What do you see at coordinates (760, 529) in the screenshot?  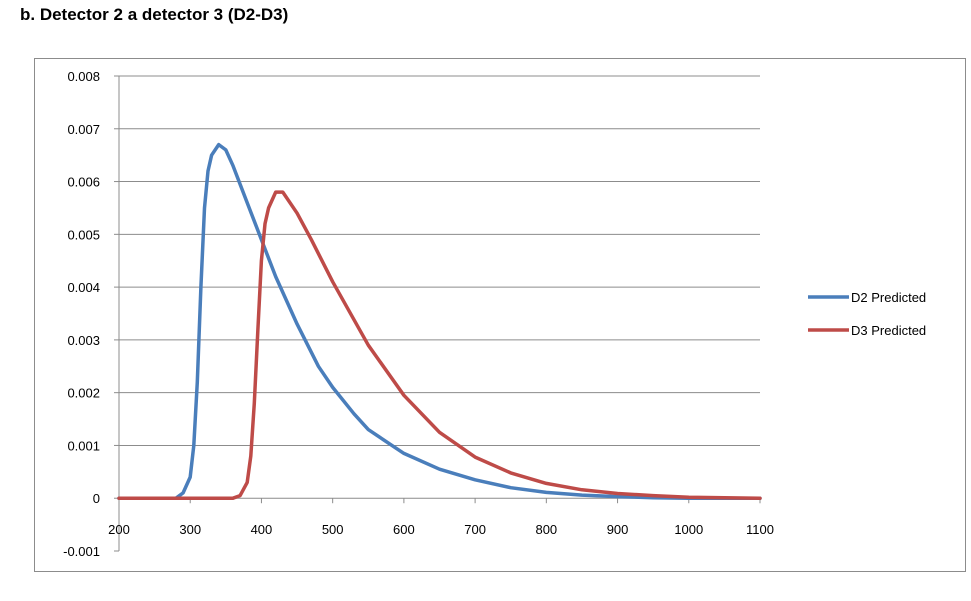 I see `x-tick-label: 1100` at bounding box center [760, 529].